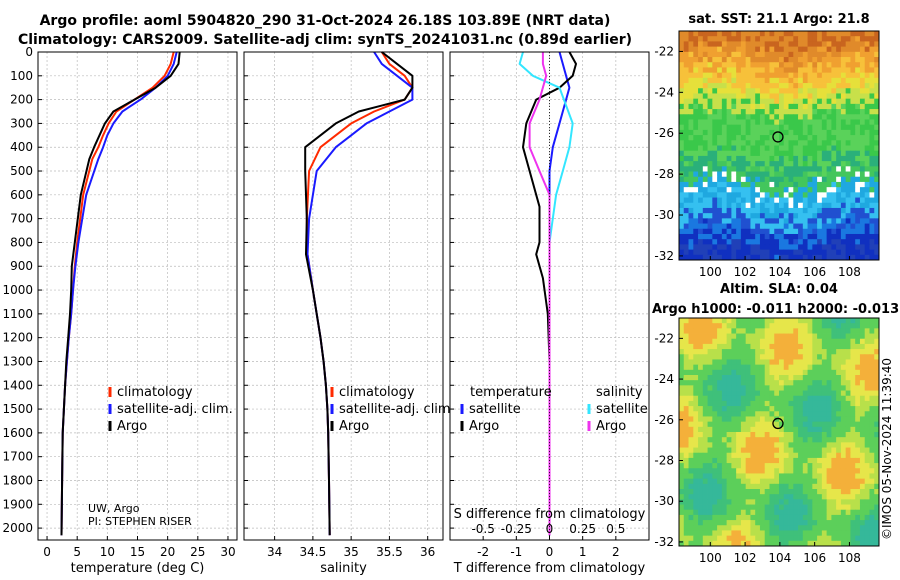  I want to click on series-line-argo, so click(120, 293).